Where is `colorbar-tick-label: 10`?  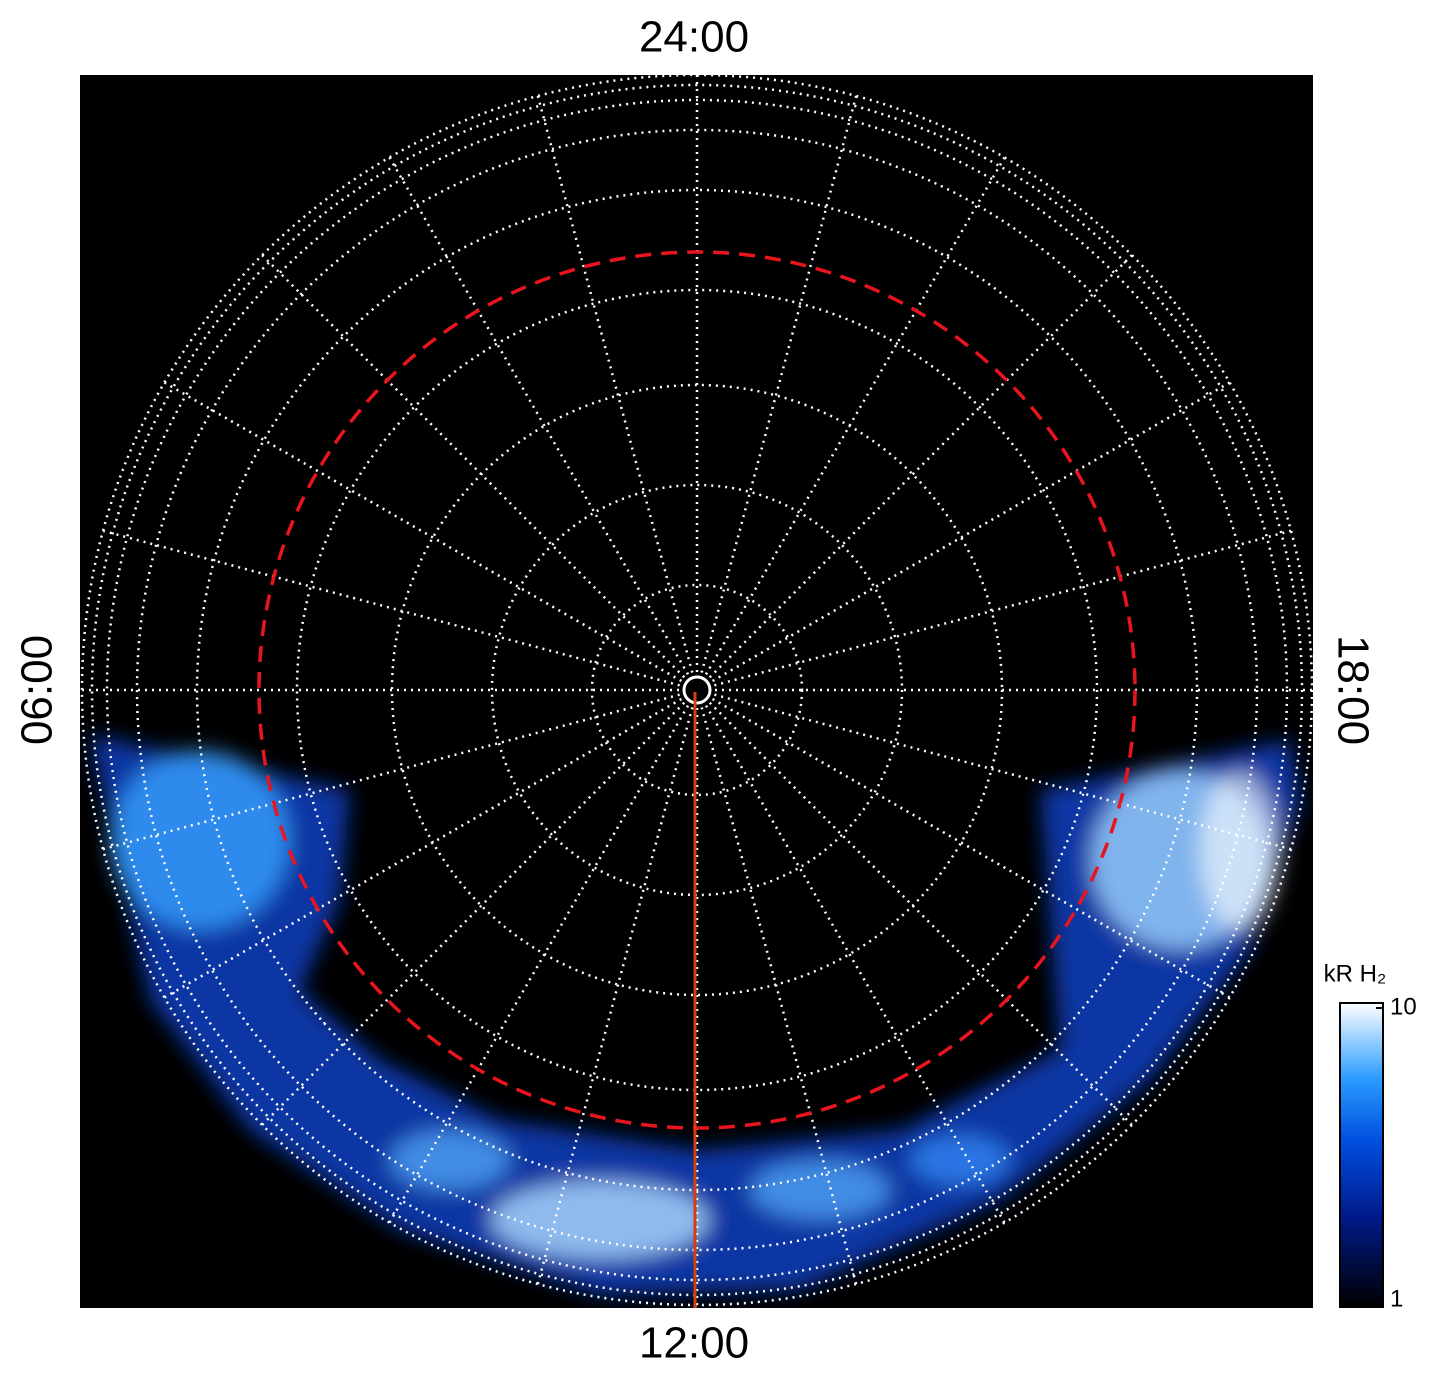
colorbar-tick-label: 10 is located at coordinates (1403, 1006).